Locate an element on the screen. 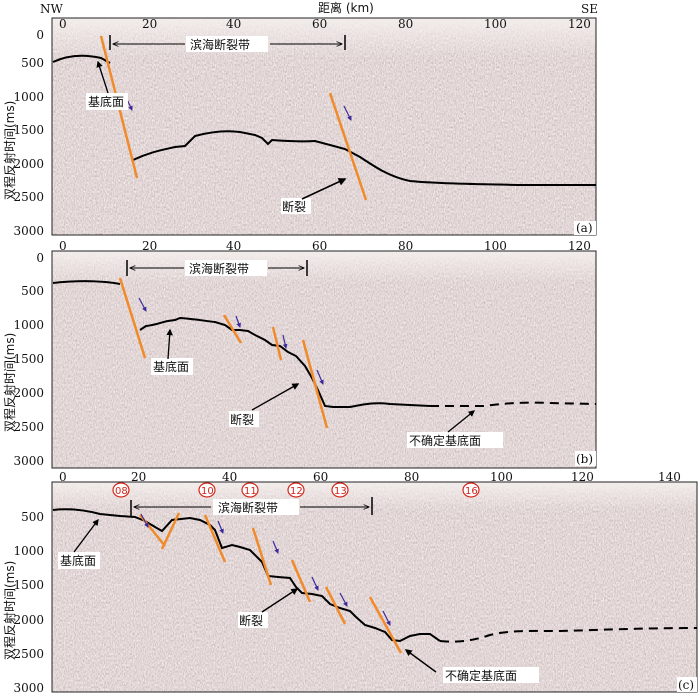  panel-a-xtick: 20 is located at coordinates (149, 24).